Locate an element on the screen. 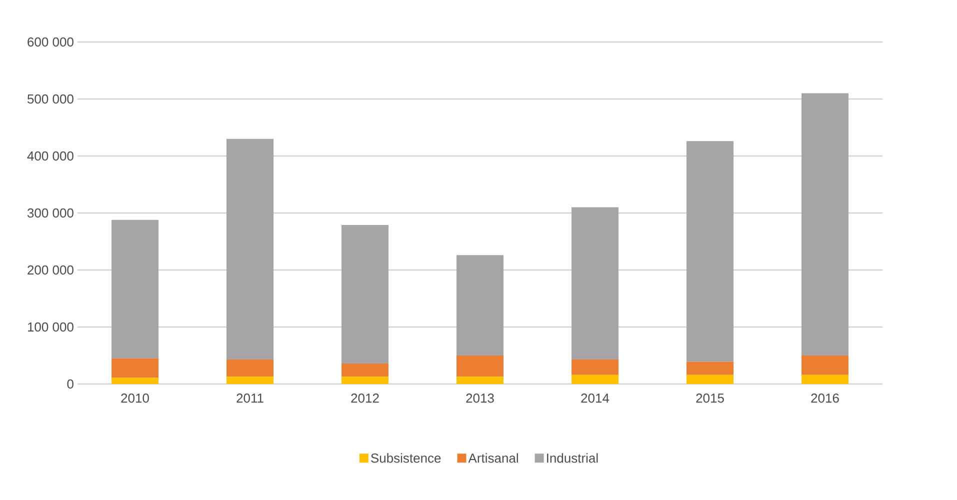 Image resolution: width=957 pixels, height=500 pixels. y-tick-label: 100 000 is located at coordinates (51, 327).